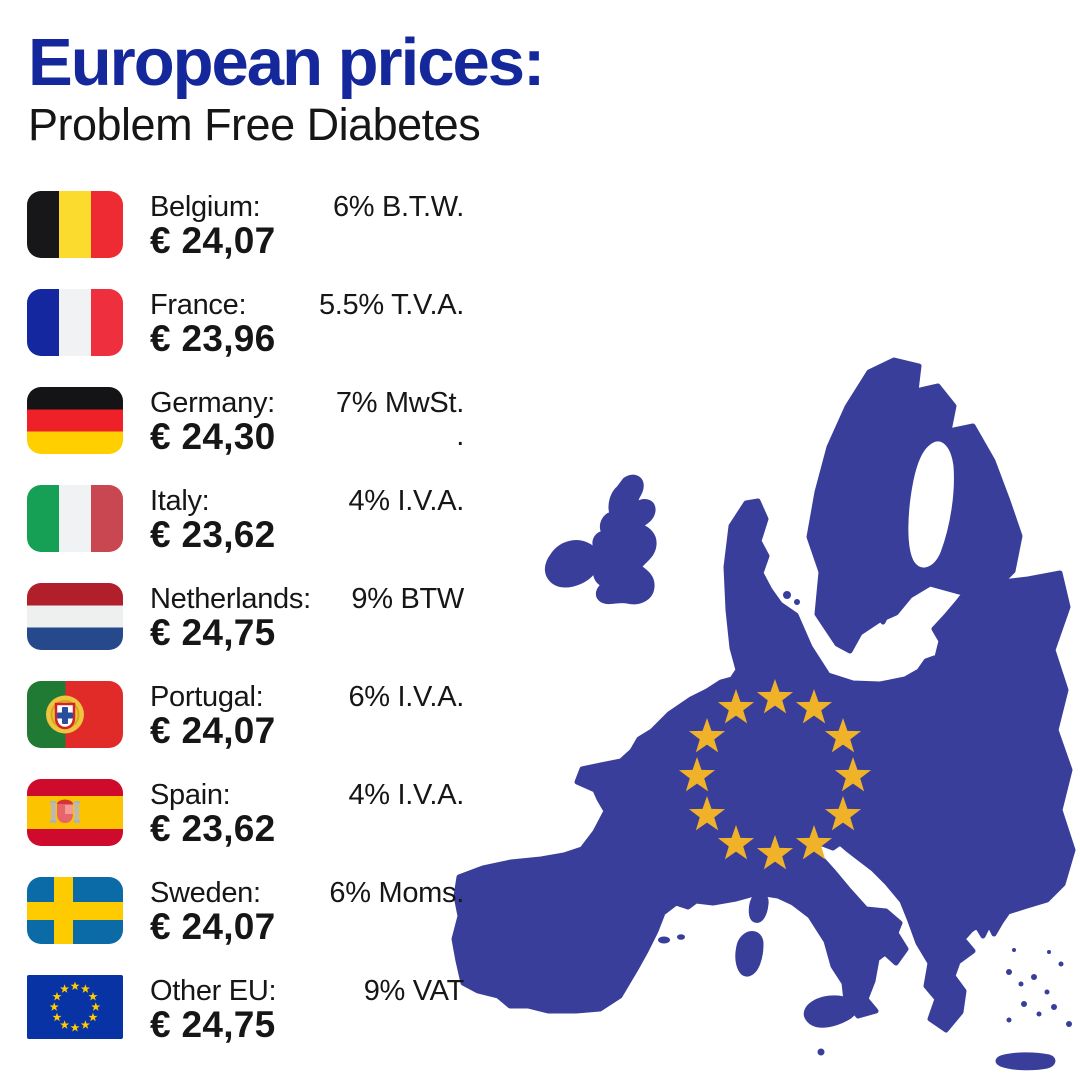  I want to click on country-vat: 6% B.T.W., so click(398, 207).